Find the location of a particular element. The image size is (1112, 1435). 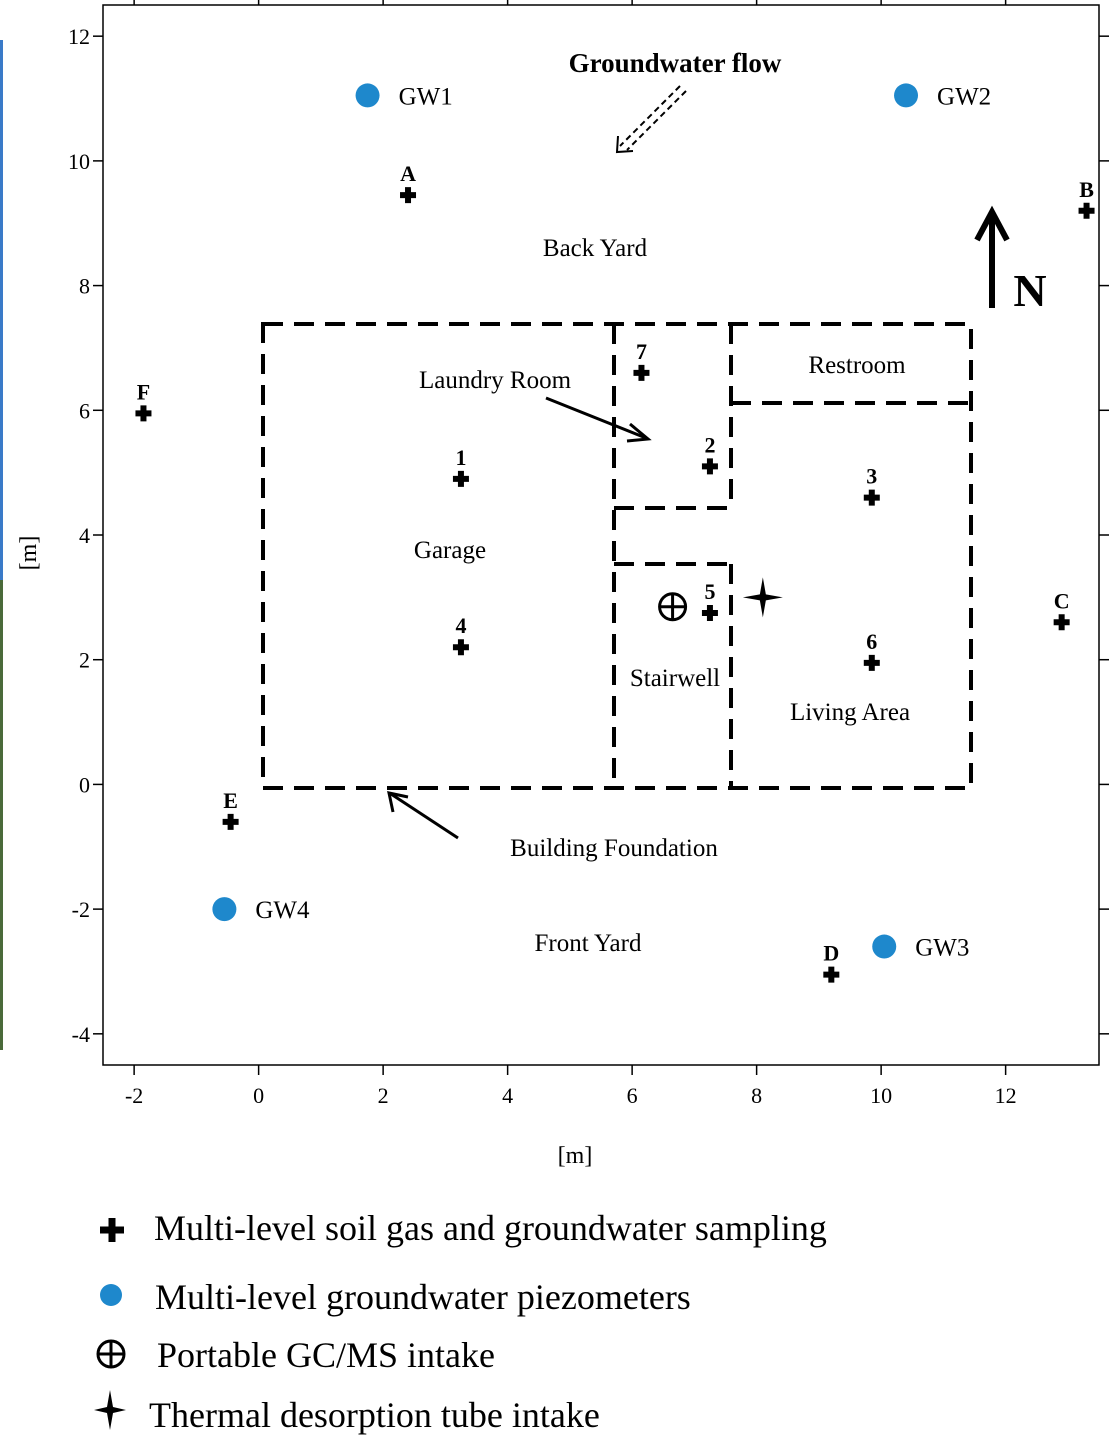

sampling-point-label: 3 is located at coordinates (871, 476).